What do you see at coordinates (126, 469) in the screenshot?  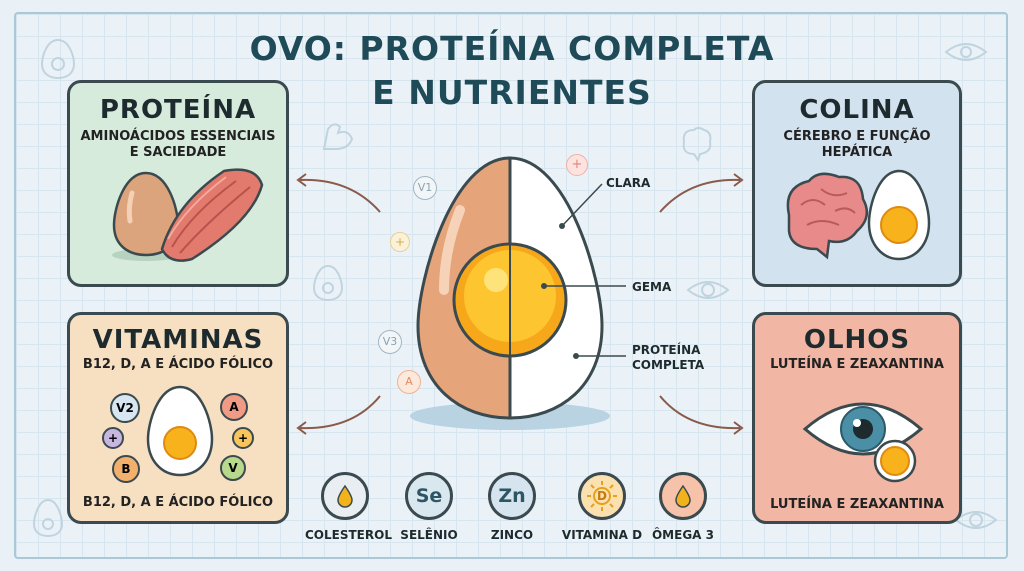 I see `badge-b: B` at bounding box center [126, 469].